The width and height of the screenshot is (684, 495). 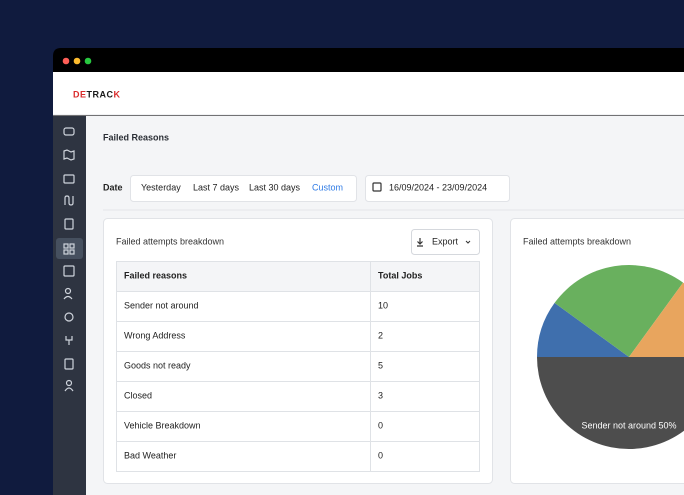 What do you see at coordinates (275, 187) in the screenshot?
I see `date-option: Last 30 days` at bounding box center [275, 187].